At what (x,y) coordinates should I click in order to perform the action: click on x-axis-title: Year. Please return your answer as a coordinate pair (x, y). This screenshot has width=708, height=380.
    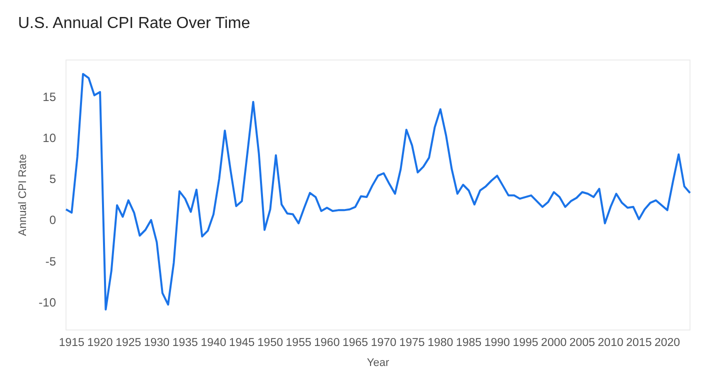
    Looking at the image, I should click on (378, 363).